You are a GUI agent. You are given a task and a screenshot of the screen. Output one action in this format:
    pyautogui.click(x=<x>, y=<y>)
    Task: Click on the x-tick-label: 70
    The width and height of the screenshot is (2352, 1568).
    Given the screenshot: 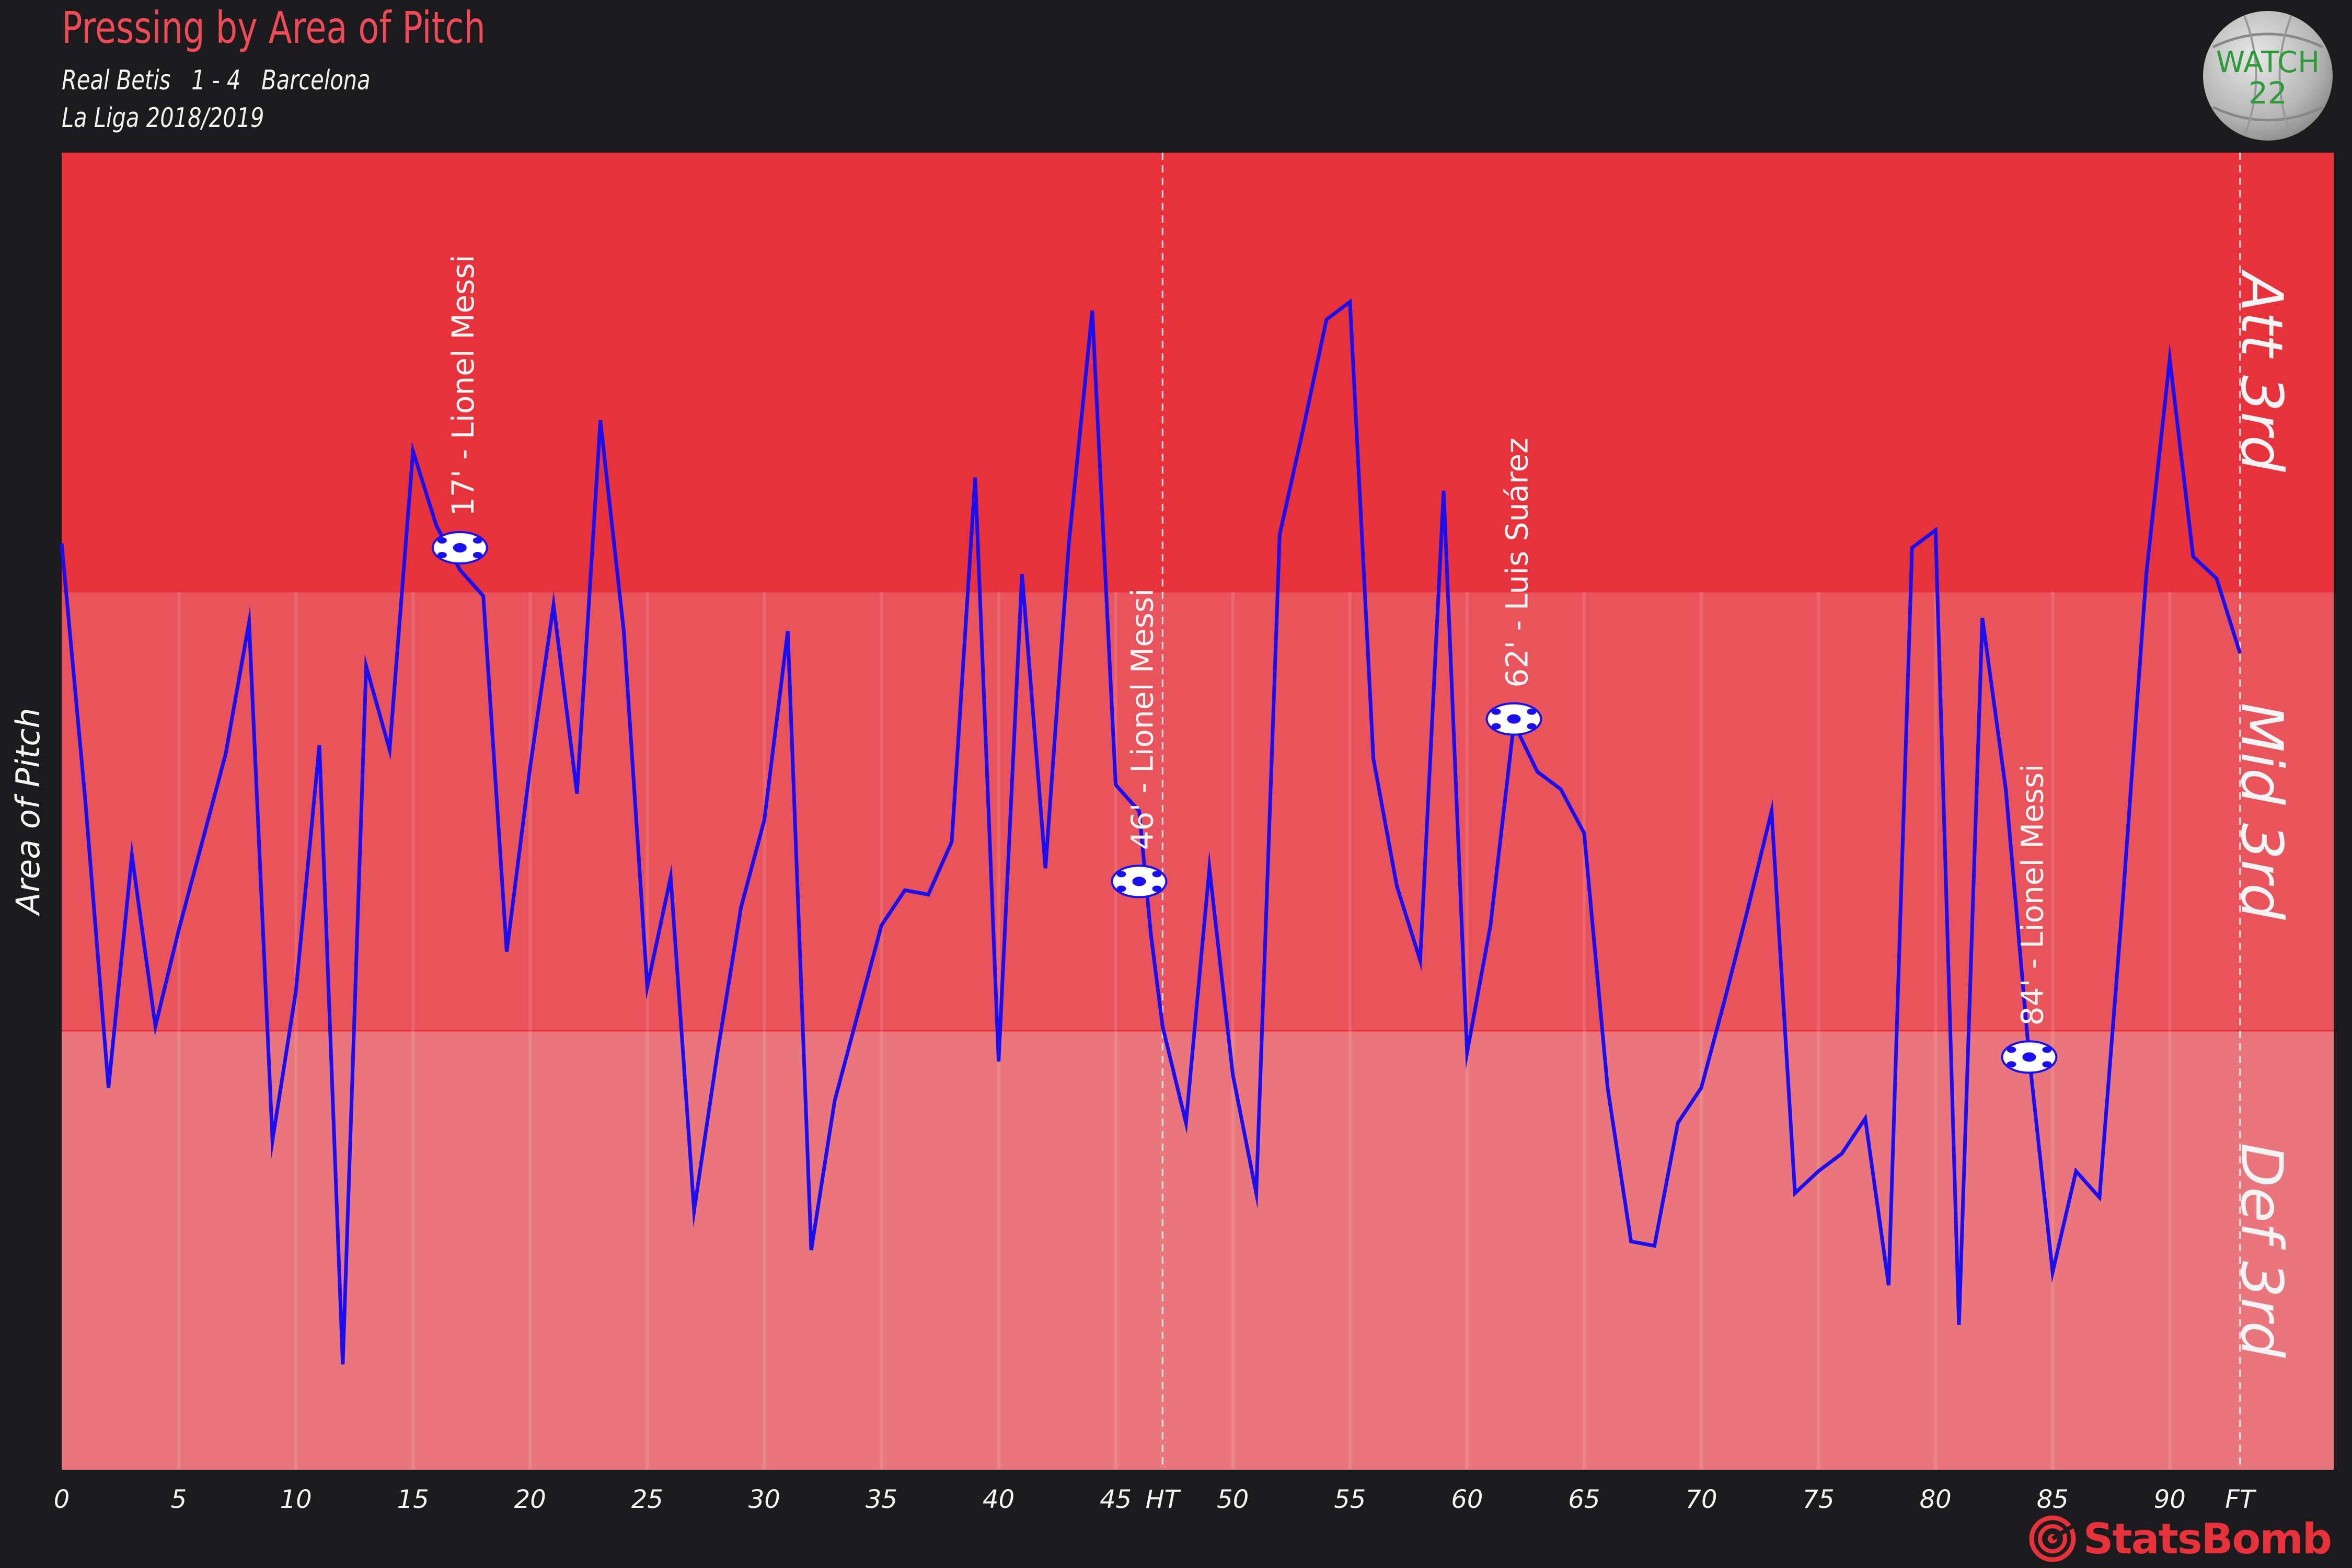 What is the action you would take?
    pyautogui.click(x=1701, y=1499)
    